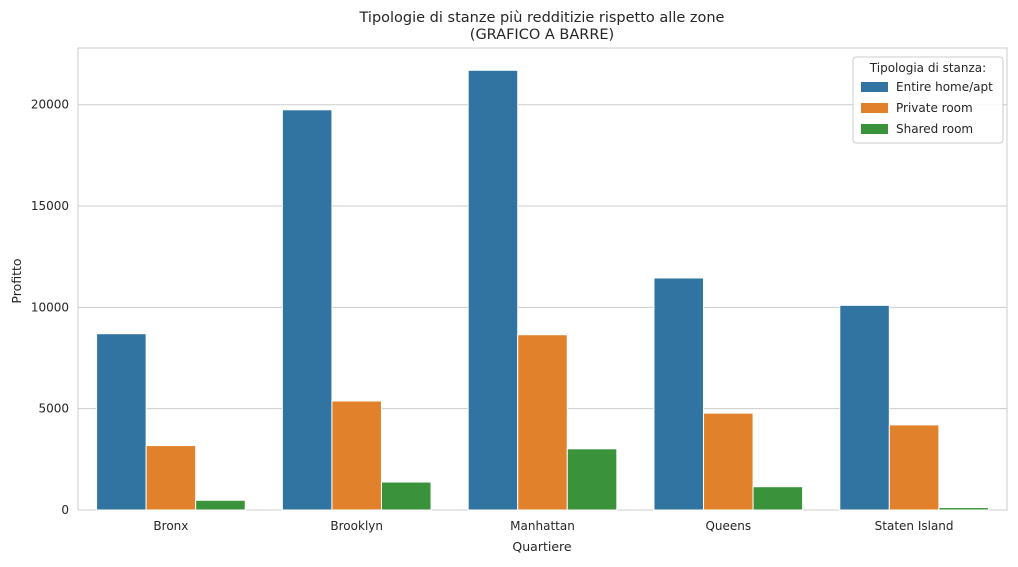 This screenshot has width=1018, height=567. Describe the element at coordinates (927, 68) in the screenshot. I see `legend-title: Tipologia di stanza:` at that location.